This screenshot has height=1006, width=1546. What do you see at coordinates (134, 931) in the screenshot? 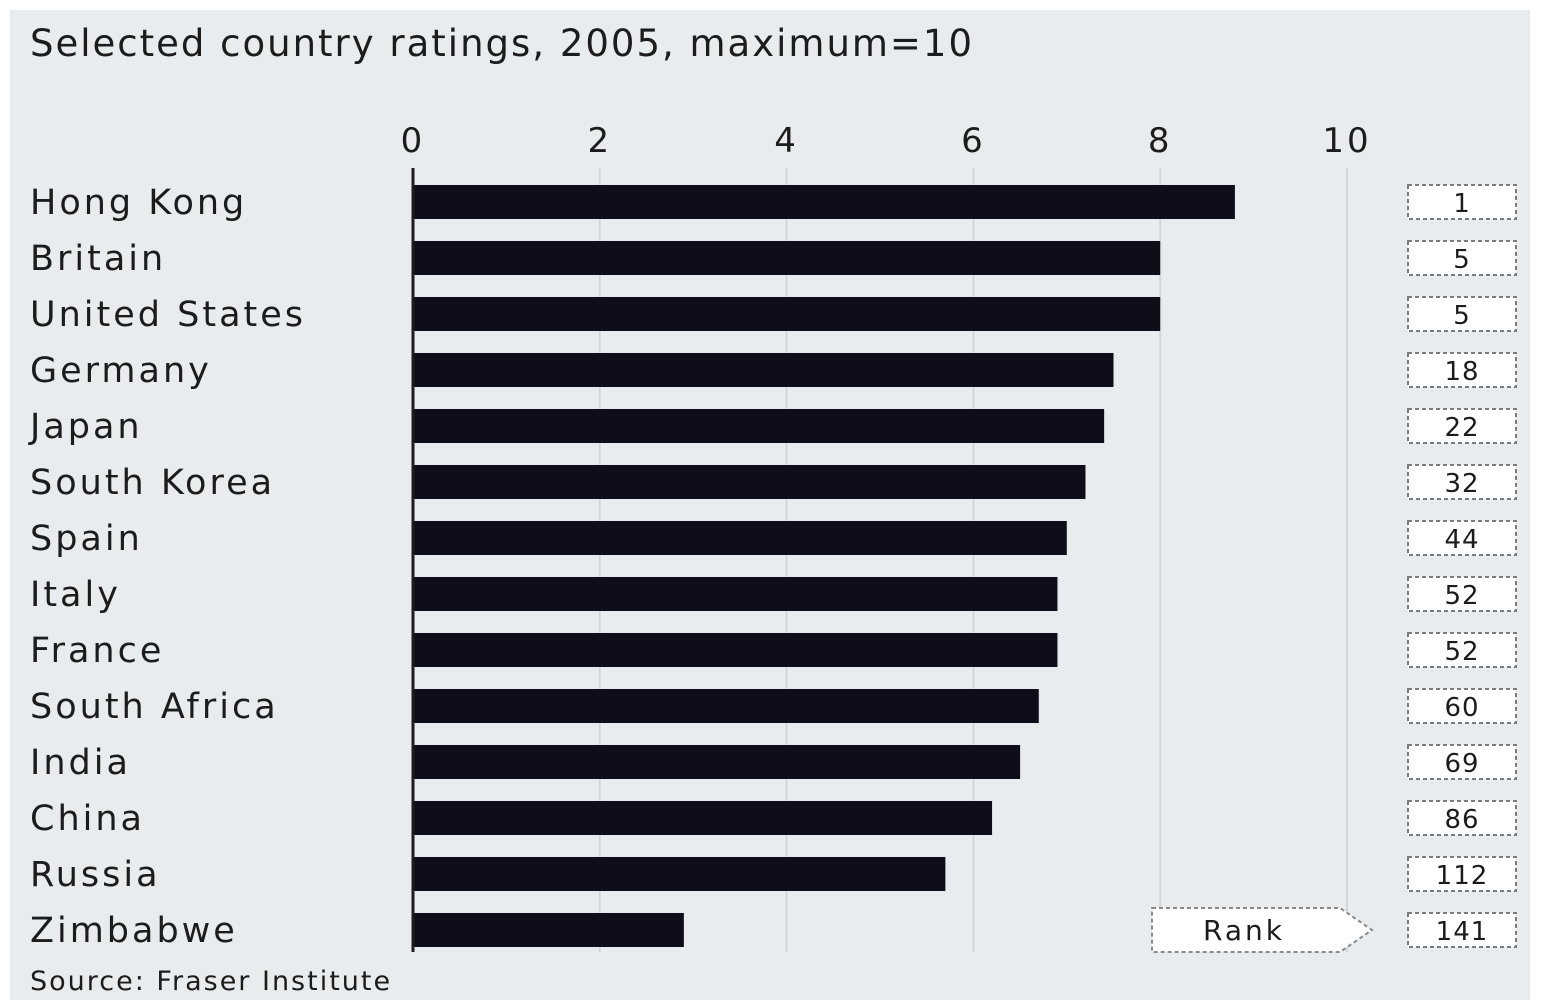
I see `category-label-13: Zimbabwe` at bounding box center [134, 931].